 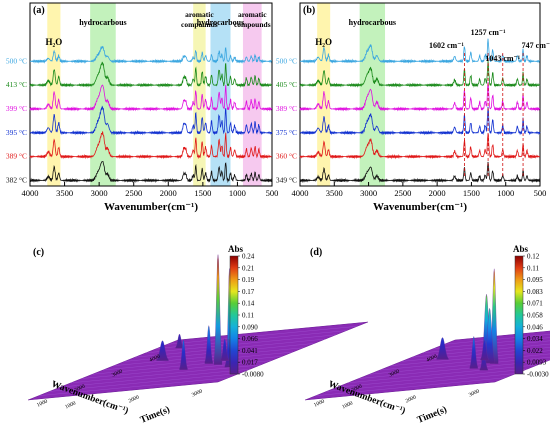 What do you see at coordinates (471, 193) in the screenshot?
I see `panel-b-x-tick-label: 1500` at bounding box center [471, 193].